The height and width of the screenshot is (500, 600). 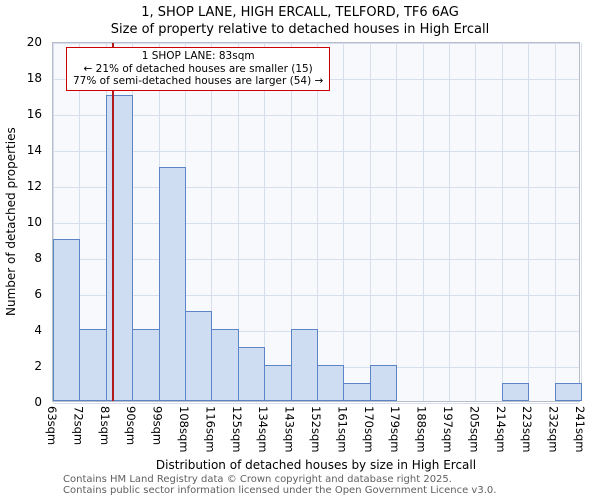 I want to click on y-tick-label: 14, so click(x=34, y=150).